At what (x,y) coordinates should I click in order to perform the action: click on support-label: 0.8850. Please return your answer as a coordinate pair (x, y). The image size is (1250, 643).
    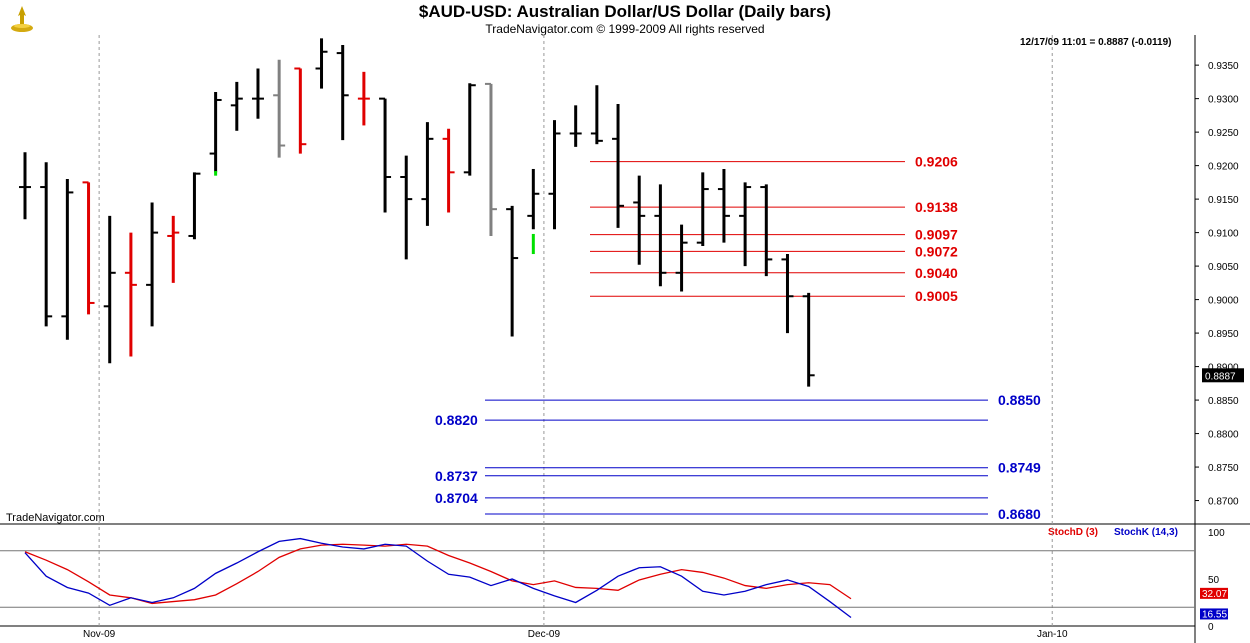
    Looking at the image, I should click on (1019, 400).